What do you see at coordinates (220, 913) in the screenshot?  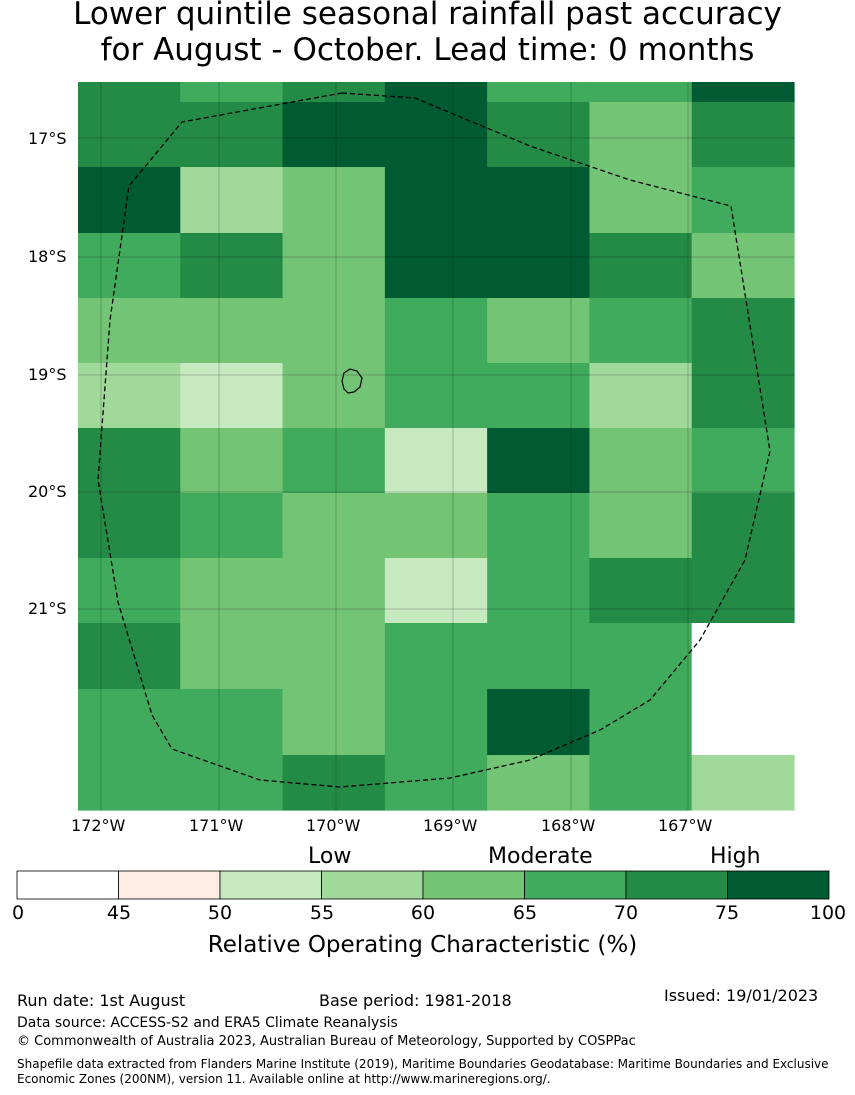 I see `colorbar-tick-50: 50` at bounding box center [220, 913].